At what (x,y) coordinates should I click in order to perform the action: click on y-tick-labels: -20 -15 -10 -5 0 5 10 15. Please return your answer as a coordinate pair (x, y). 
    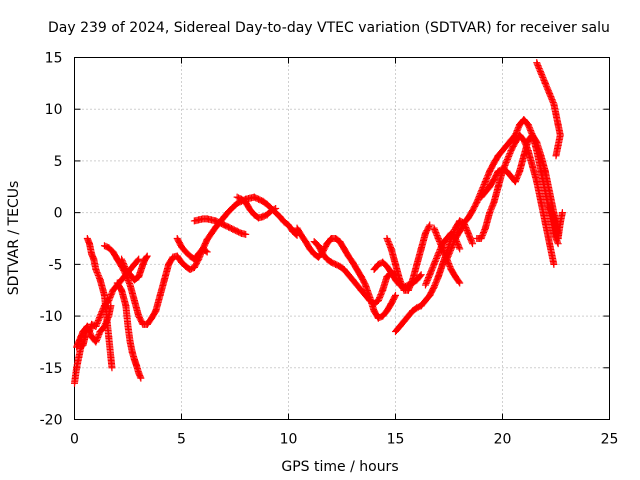
    Looking at the image, I should click on (51, 240).